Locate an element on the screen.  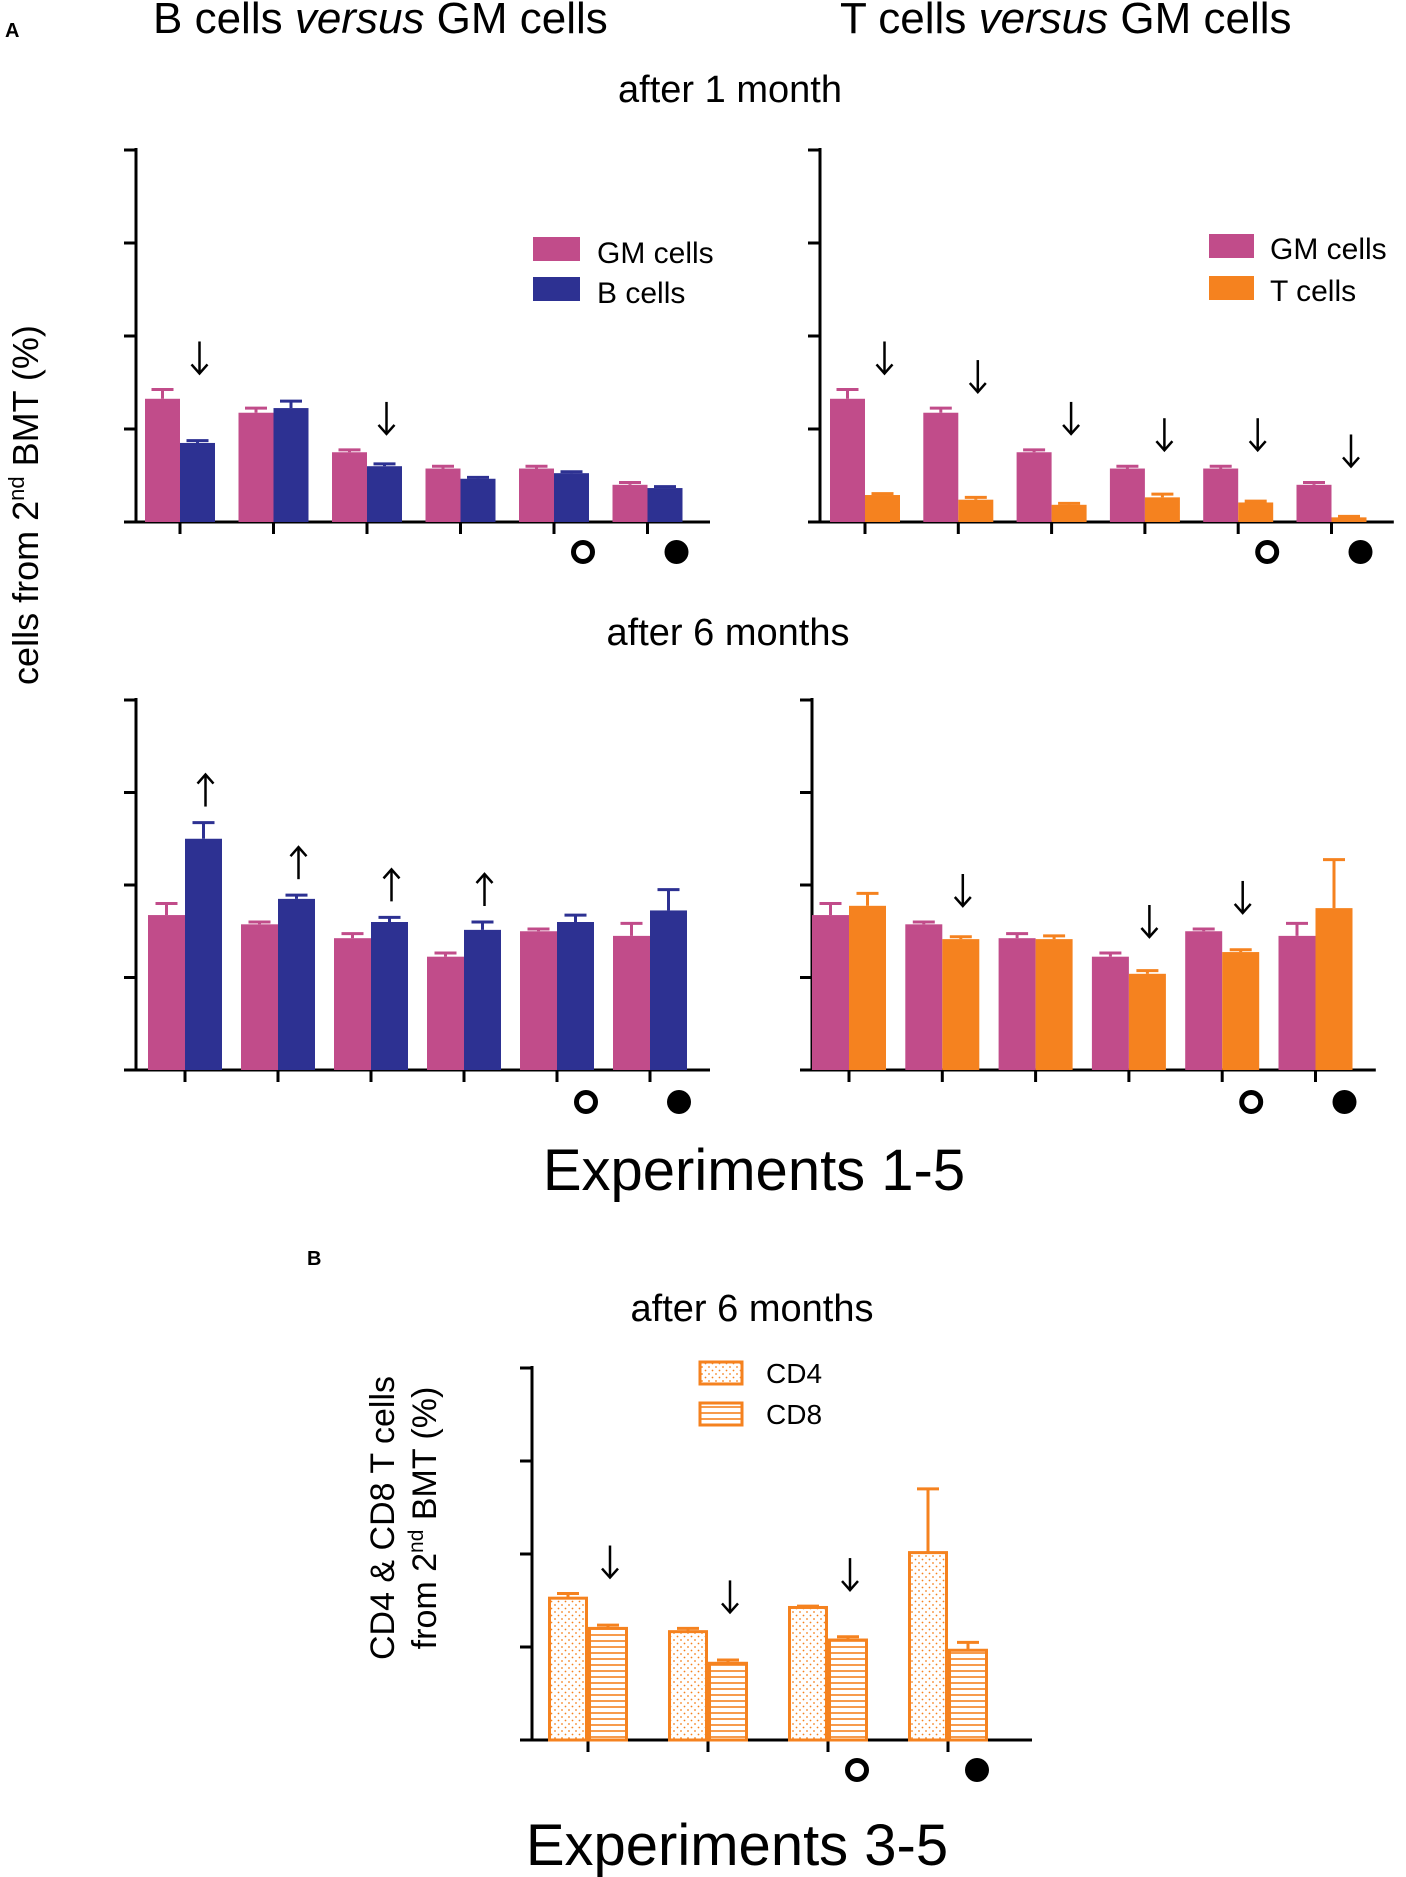
legend-b-1month: GM cells B cells is located at coordinates (623, 273).